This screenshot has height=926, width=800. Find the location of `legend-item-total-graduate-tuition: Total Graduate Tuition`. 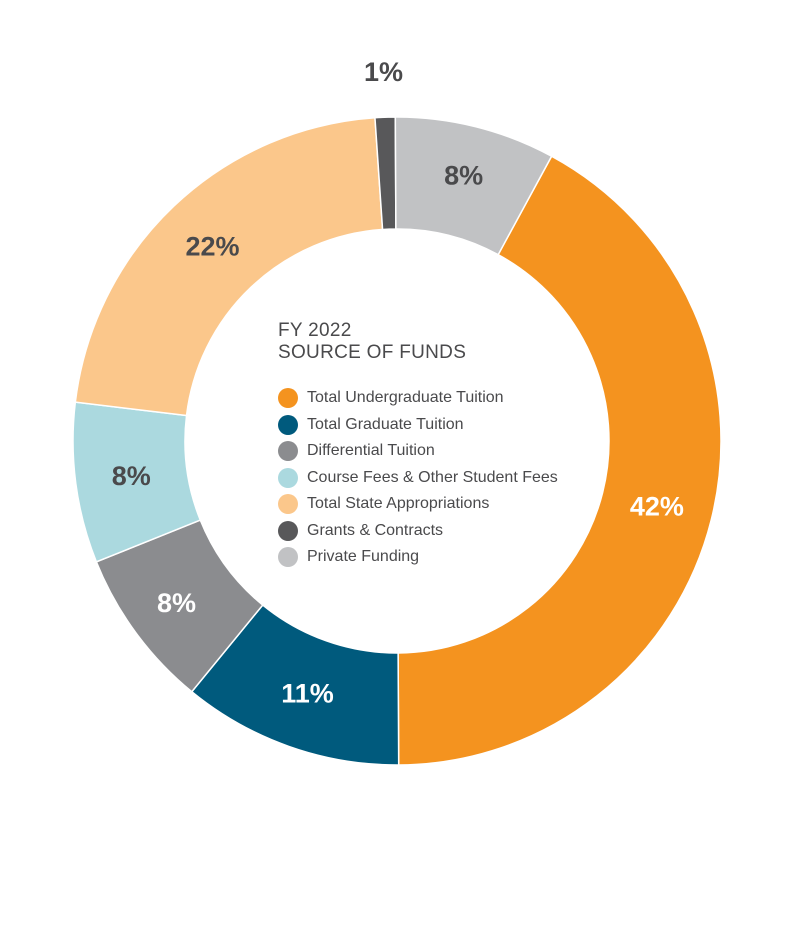

legend-item-total-graduate-tuition: Total Graduate Tuition is located at coordinates (418, 425).